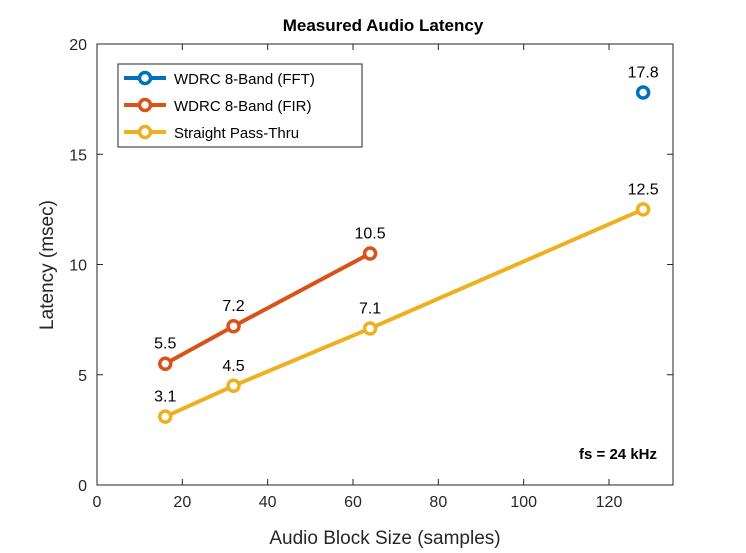  What do you see at coordinates (82, 376) in the screenshot?
I see `y-tick-label: 5` at bounding box center [82, 376].